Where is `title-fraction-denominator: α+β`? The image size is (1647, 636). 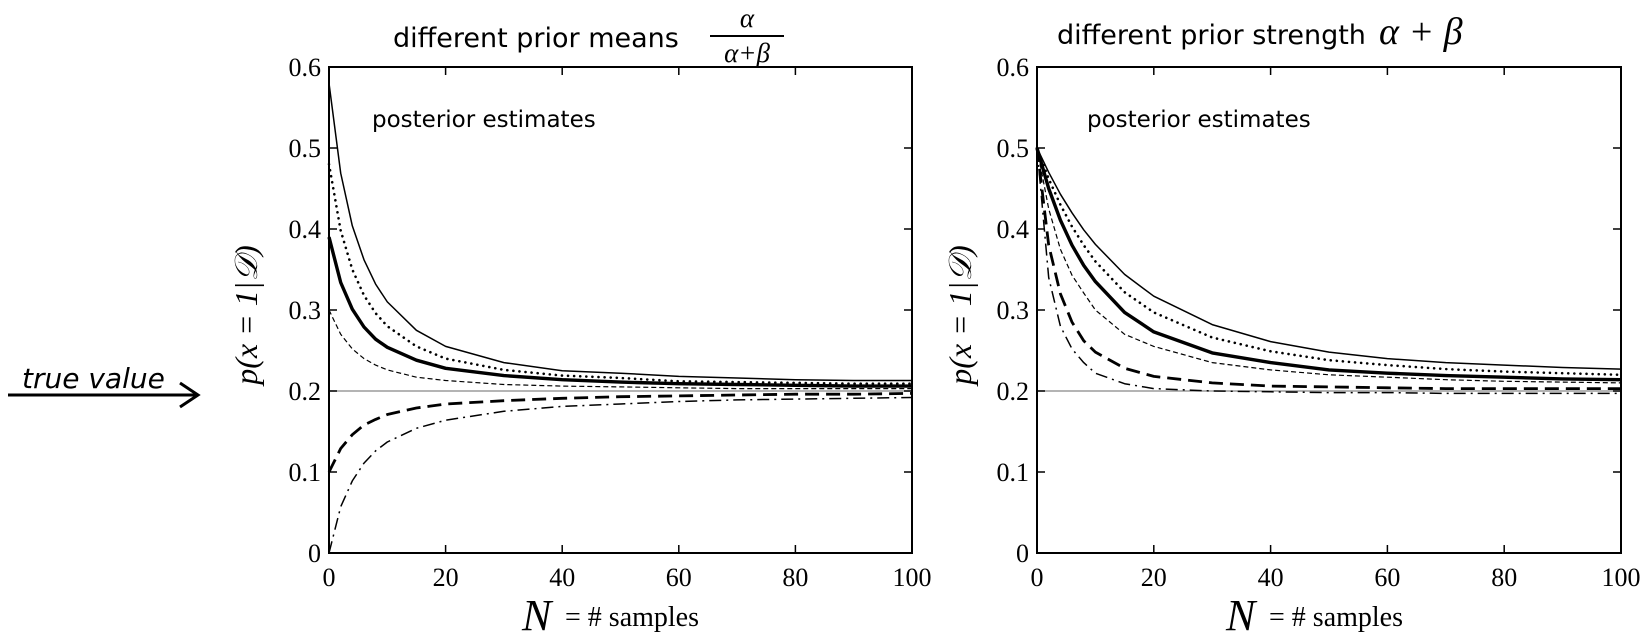
title-fraction-denominator: α+β is located at coordinates (747, 53).